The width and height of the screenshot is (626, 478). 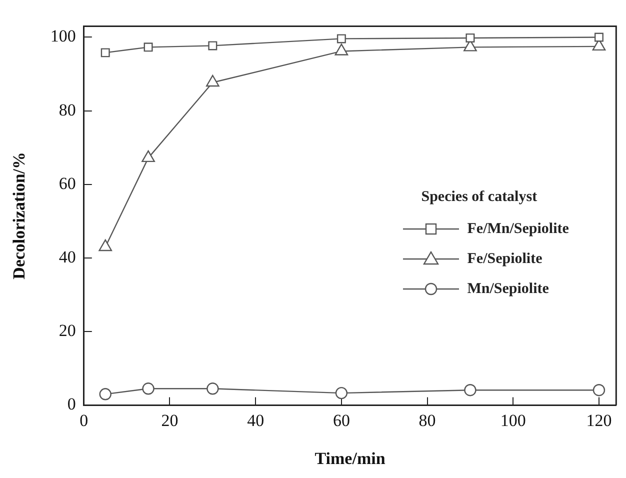 I want to click on y-tick-label: 100, so click(x=63, y=36).